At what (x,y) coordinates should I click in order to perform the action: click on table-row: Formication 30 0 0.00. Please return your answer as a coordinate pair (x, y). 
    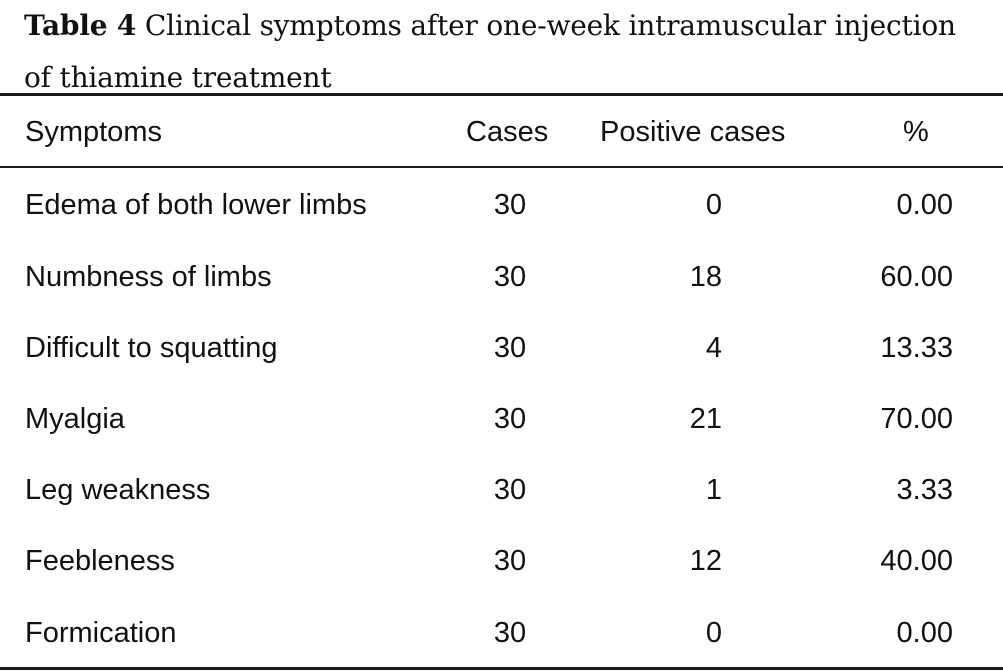
    Looking at the image, I should click on (501, 633).